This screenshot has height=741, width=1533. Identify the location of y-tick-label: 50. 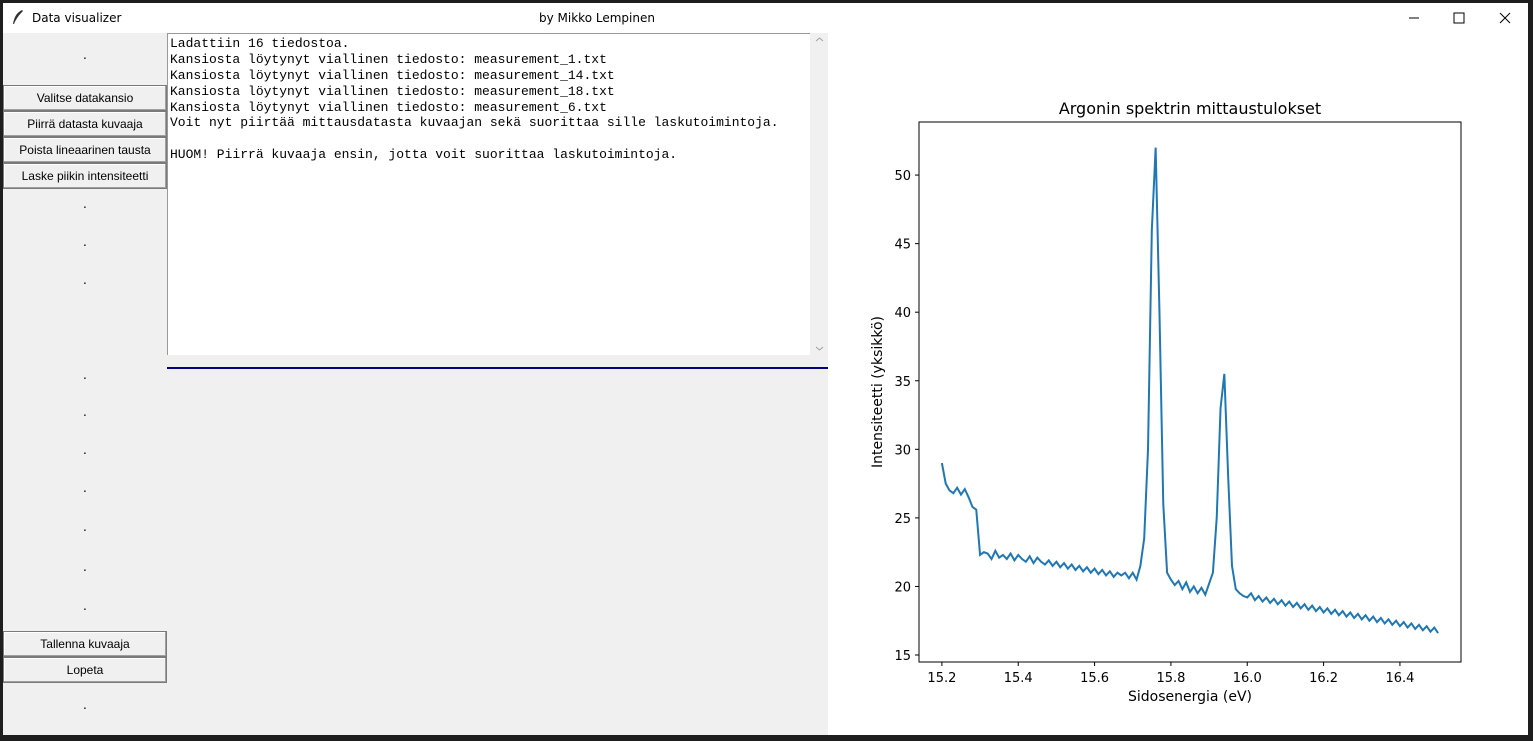
(902, 176).